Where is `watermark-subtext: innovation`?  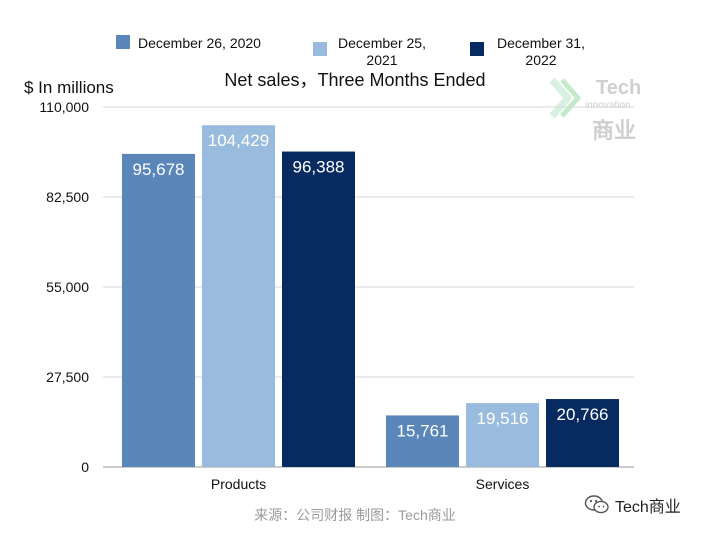 watermark-subtext: innovation is located at coordinates (608, 105).